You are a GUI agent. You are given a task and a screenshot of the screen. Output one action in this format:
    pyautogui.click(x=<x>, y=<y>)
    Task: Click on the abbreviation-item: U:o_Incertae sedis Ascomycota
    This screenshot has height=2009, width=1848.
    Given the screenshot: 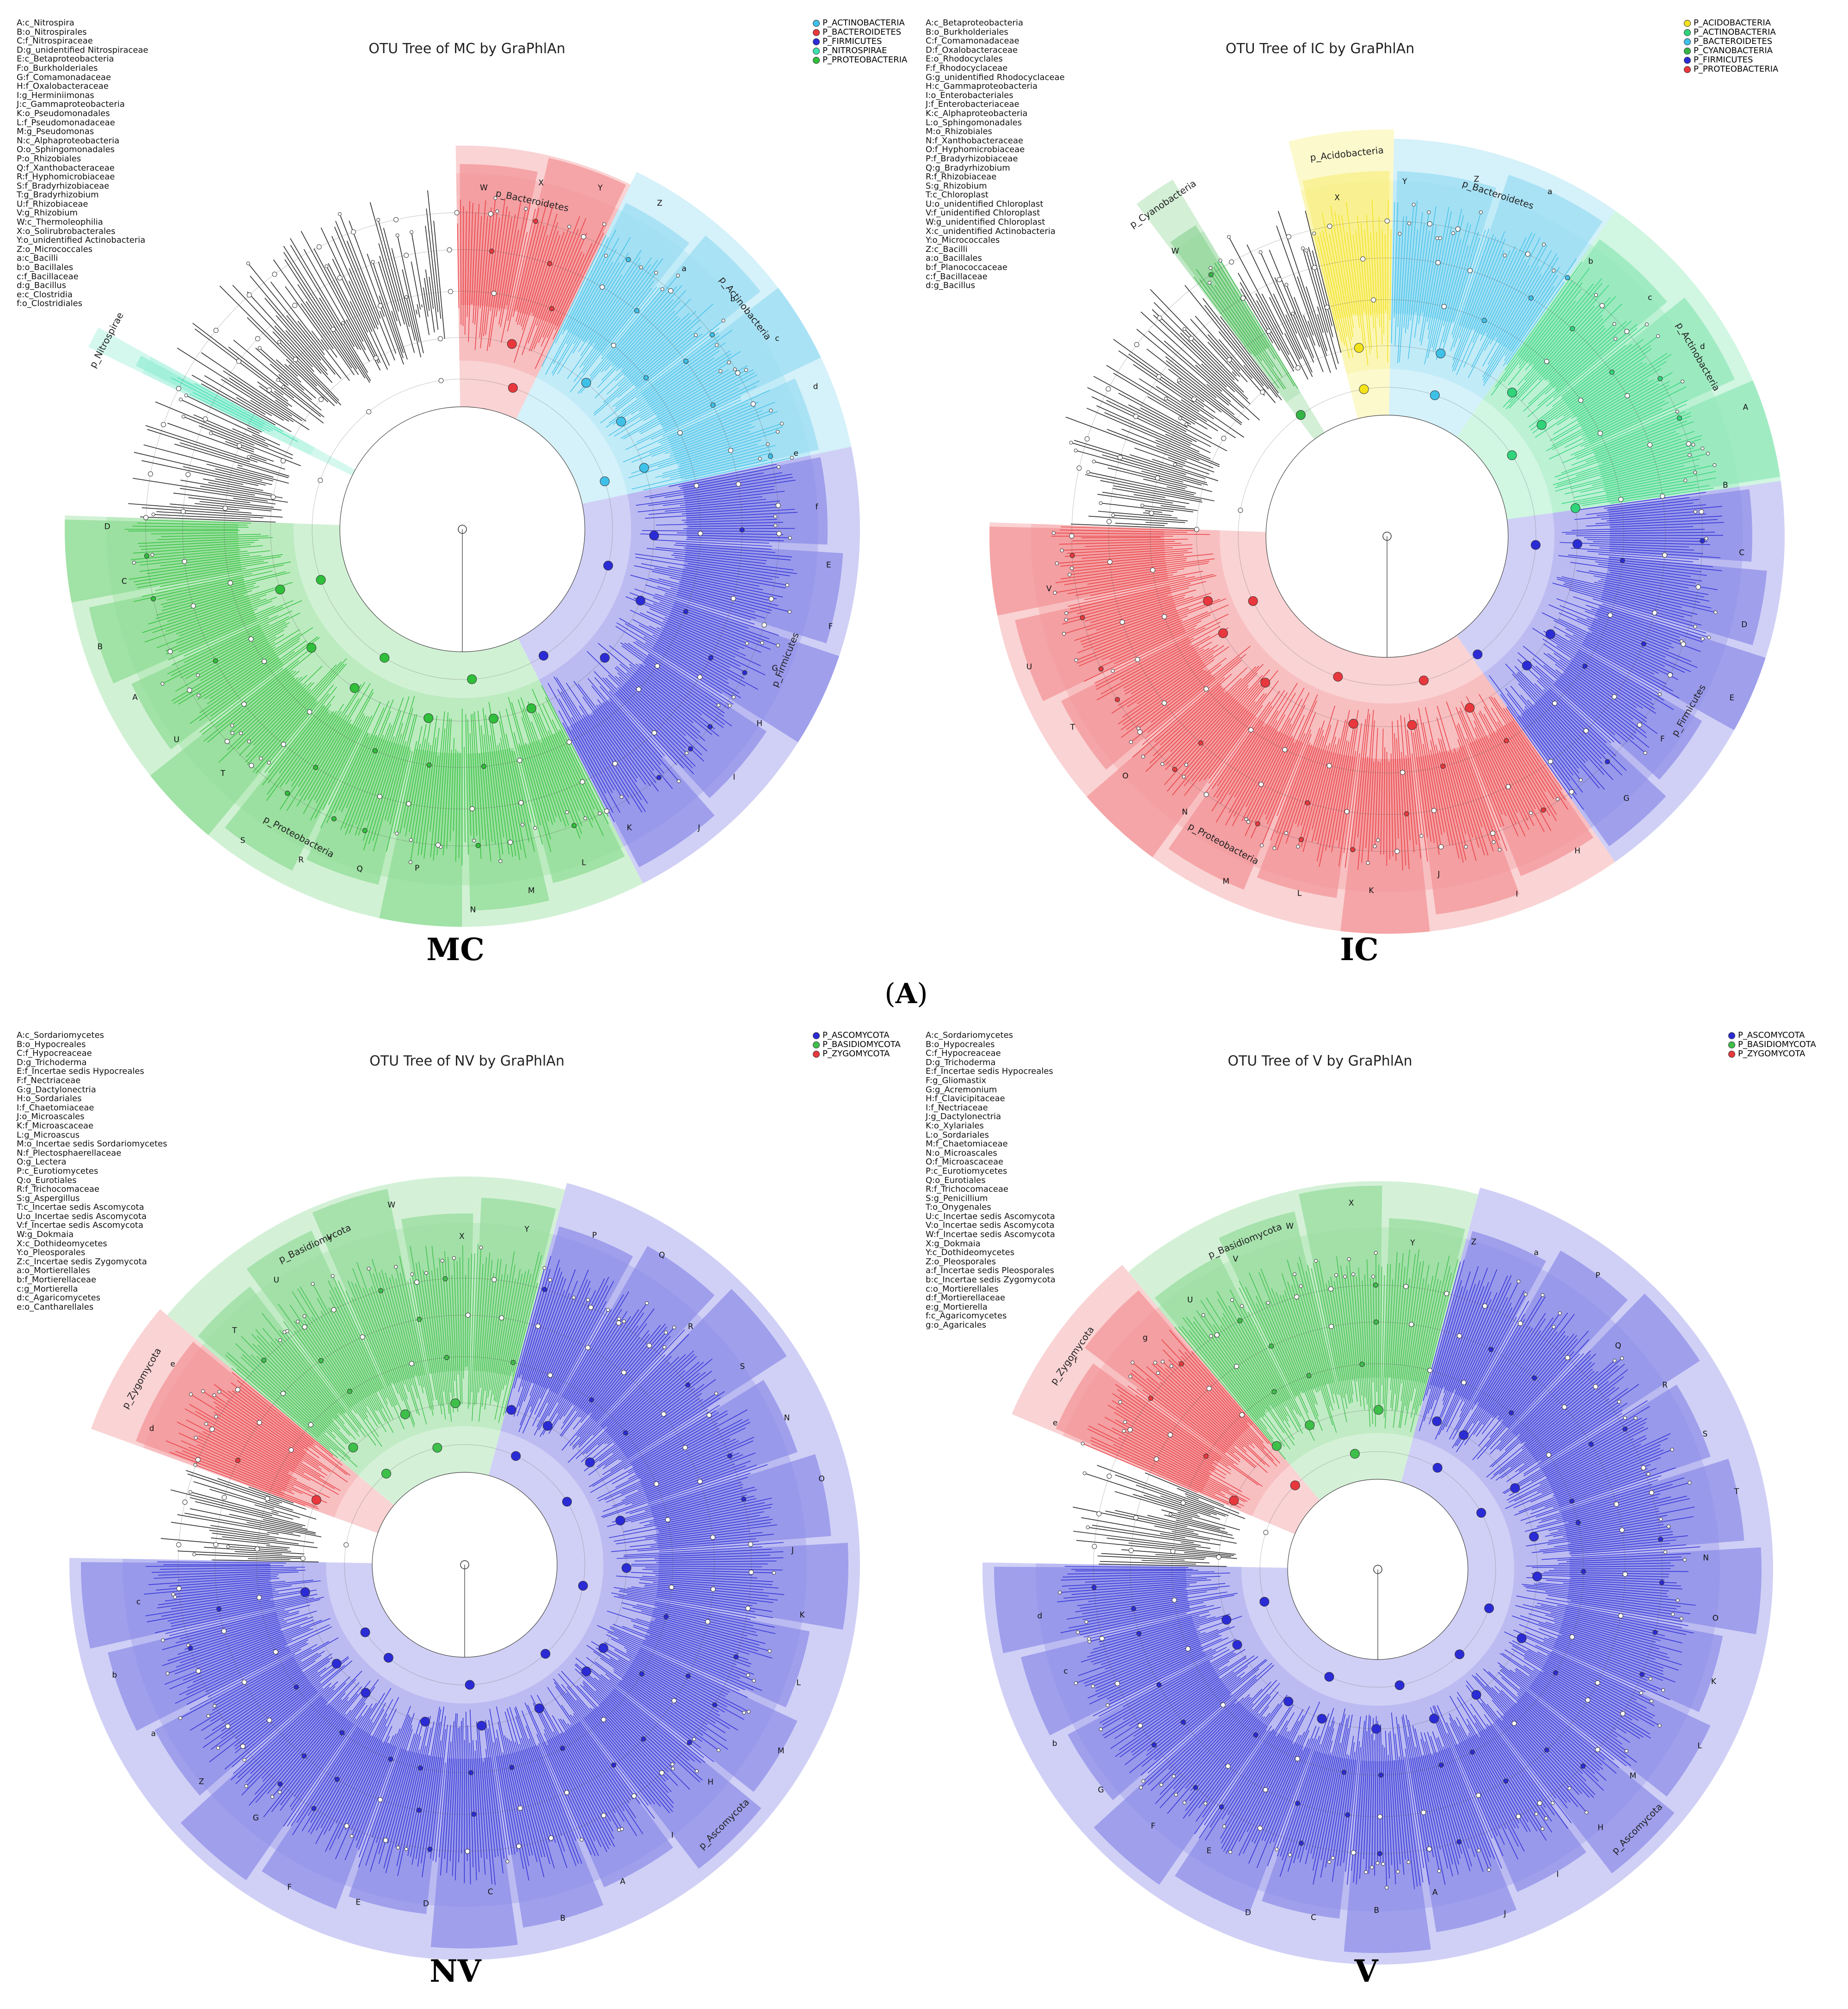 What is the action you would take?
    pyautogui.click(x=82, y=1216)
    